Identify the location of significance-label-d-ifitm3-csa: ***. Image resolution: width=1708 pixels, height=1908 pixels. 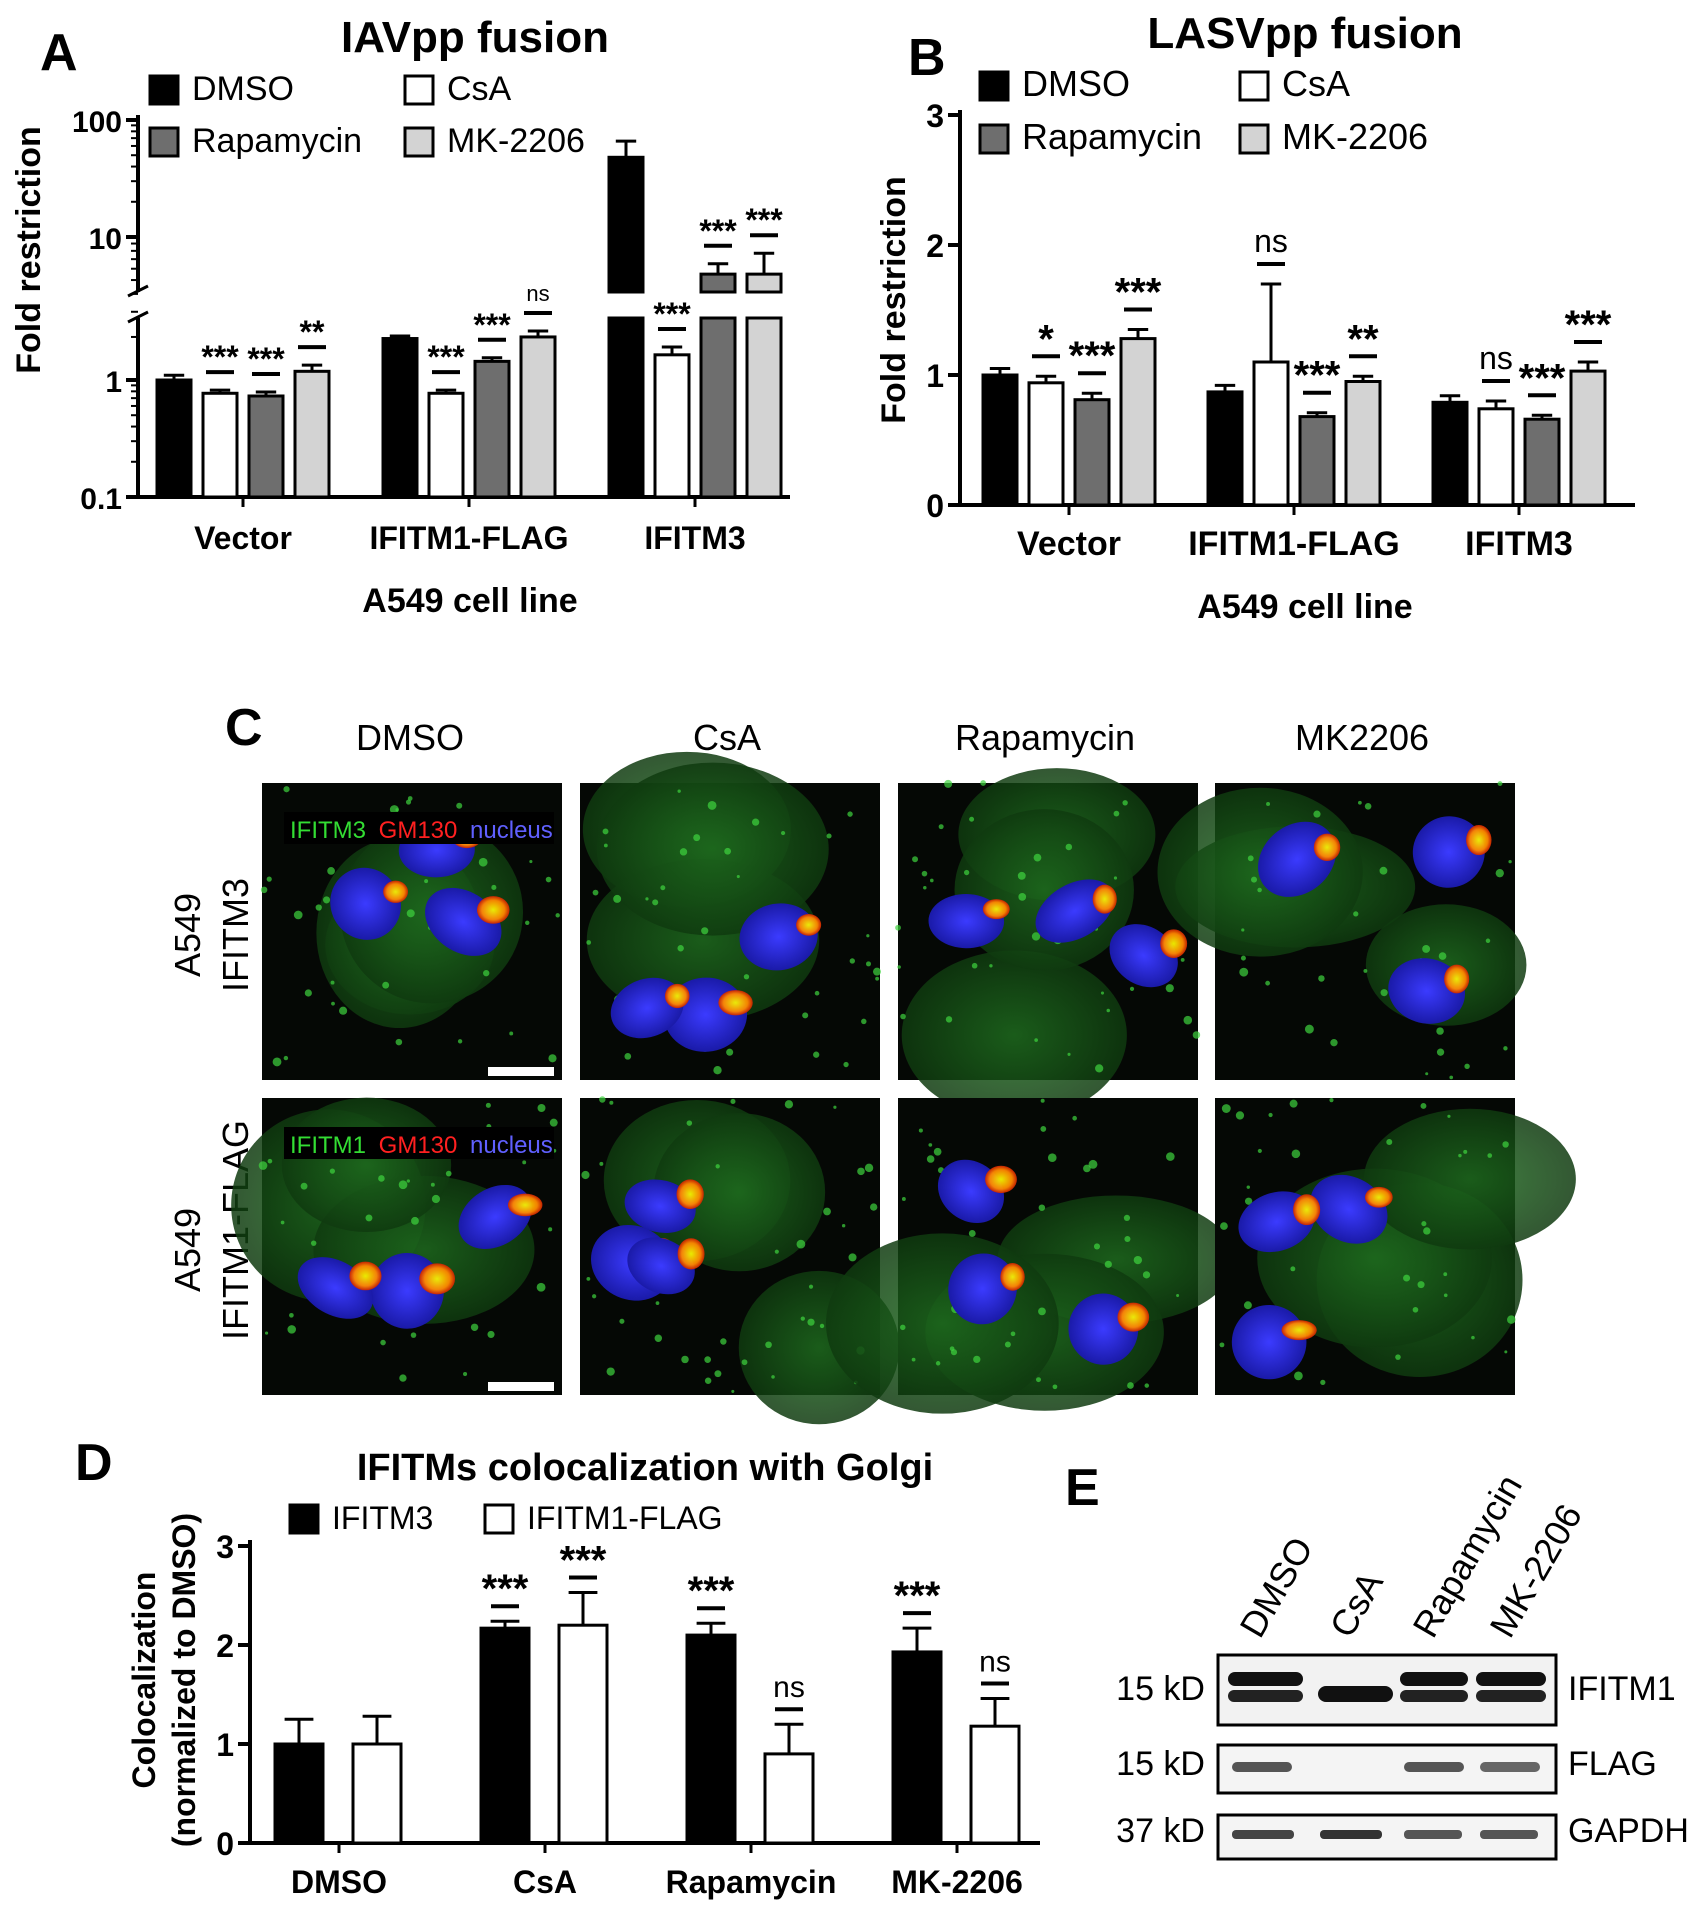
(505, 1589).